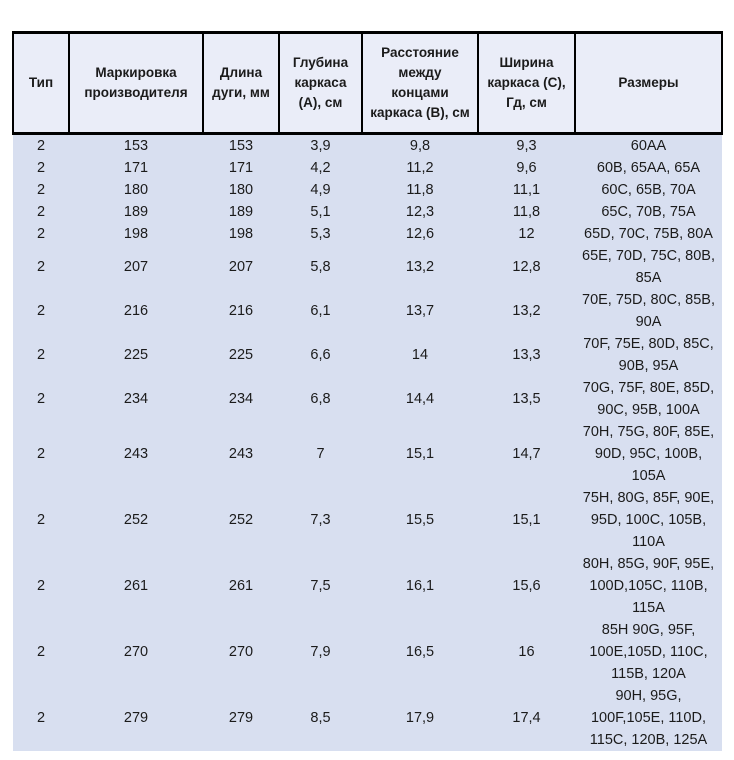 The width and height of the screenshot is (734, 760). What do you see at coordinates (420, 652) in the screenshot?
I see `table-cell: 16,5` at bounding box center [420, 652].